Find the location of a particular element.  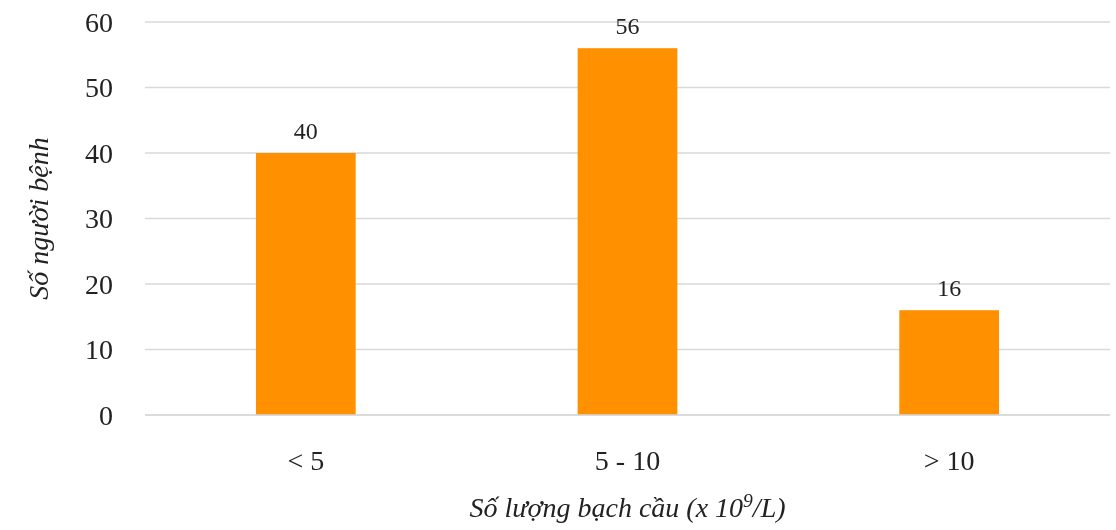

x-tick-label: > 10 is located at coordinates (949, 460).